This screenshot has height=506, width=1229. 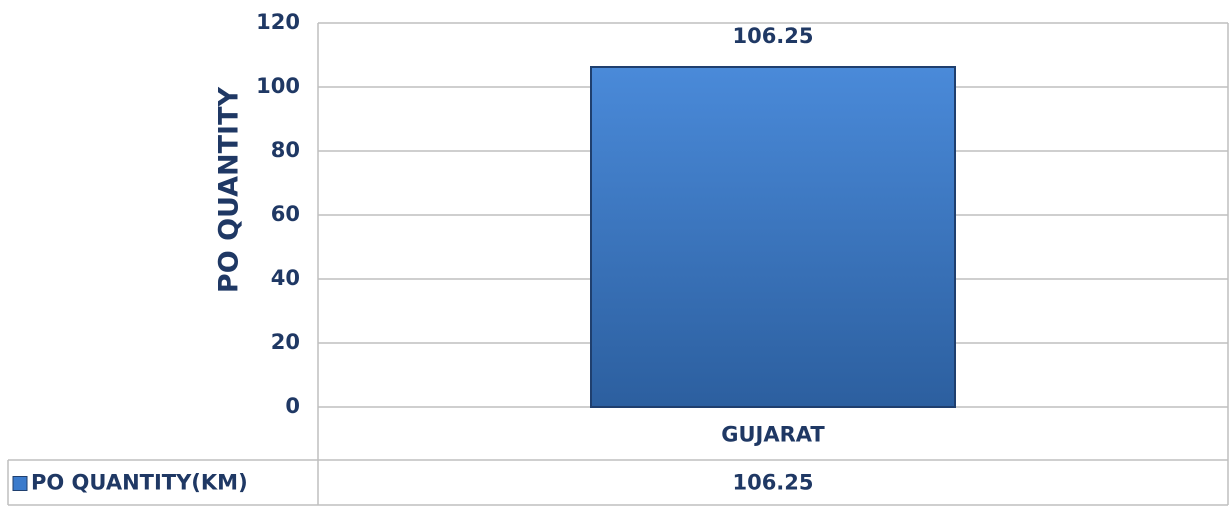 I want to click on table-value: 106.25, so click(x=772, y=483).